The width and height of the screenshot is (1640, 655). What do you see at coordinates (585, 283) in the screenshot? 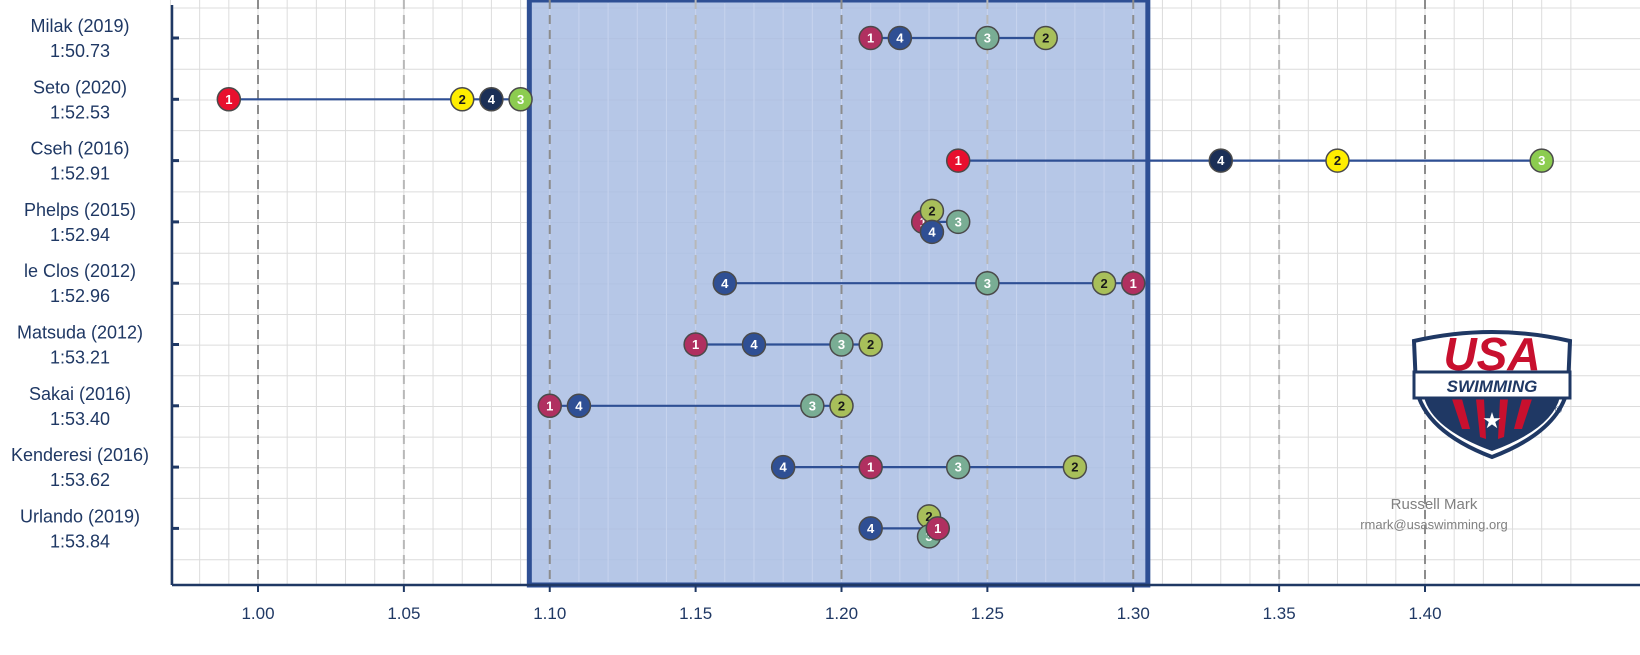
I see `swimmer-row: le Clos (2012) 1:52.96 4 3 2 1` at bounding box center [585, 283].